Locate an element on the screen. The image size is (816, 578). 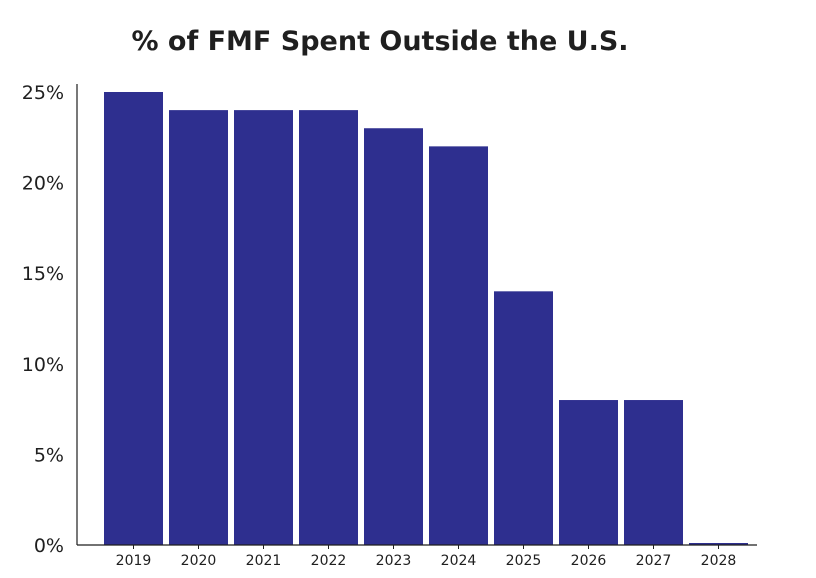
bar-2023 is located at coordinates (393, 337).